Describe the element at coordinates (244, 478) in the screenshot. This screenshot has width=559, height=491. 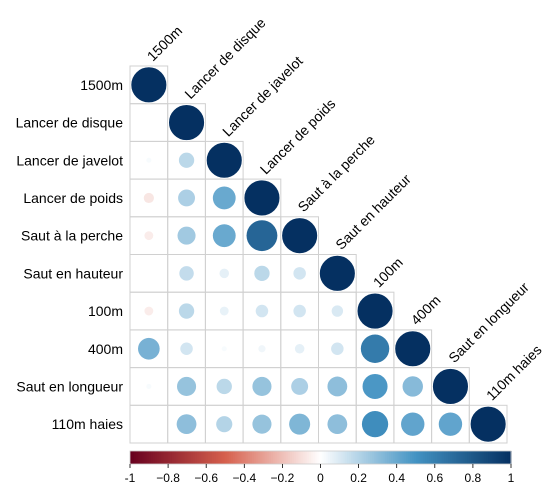
I see `colorbar-tick-label: −0.4` at that location.